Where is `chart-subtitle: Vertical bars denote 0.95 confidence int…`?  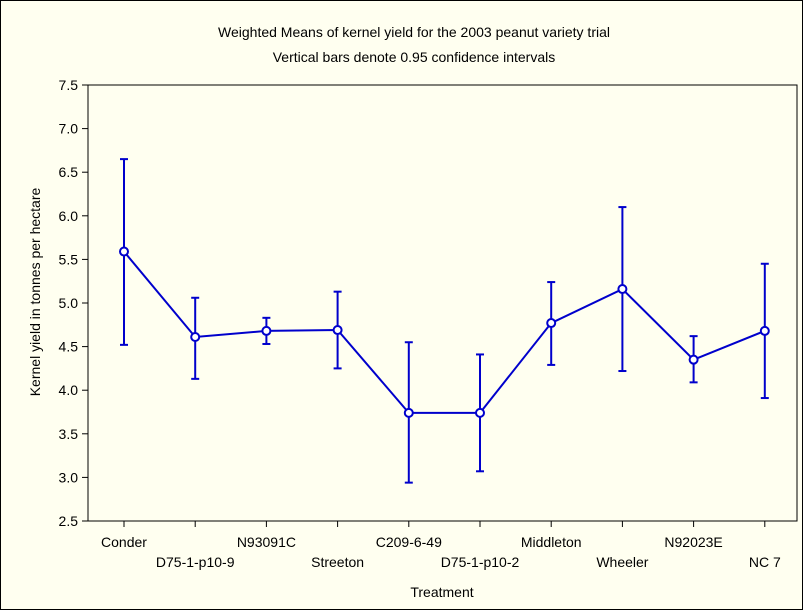 chart-subtitle: Vertical bars denote 0.95 confidence int… is located at coordinates (414, 57).